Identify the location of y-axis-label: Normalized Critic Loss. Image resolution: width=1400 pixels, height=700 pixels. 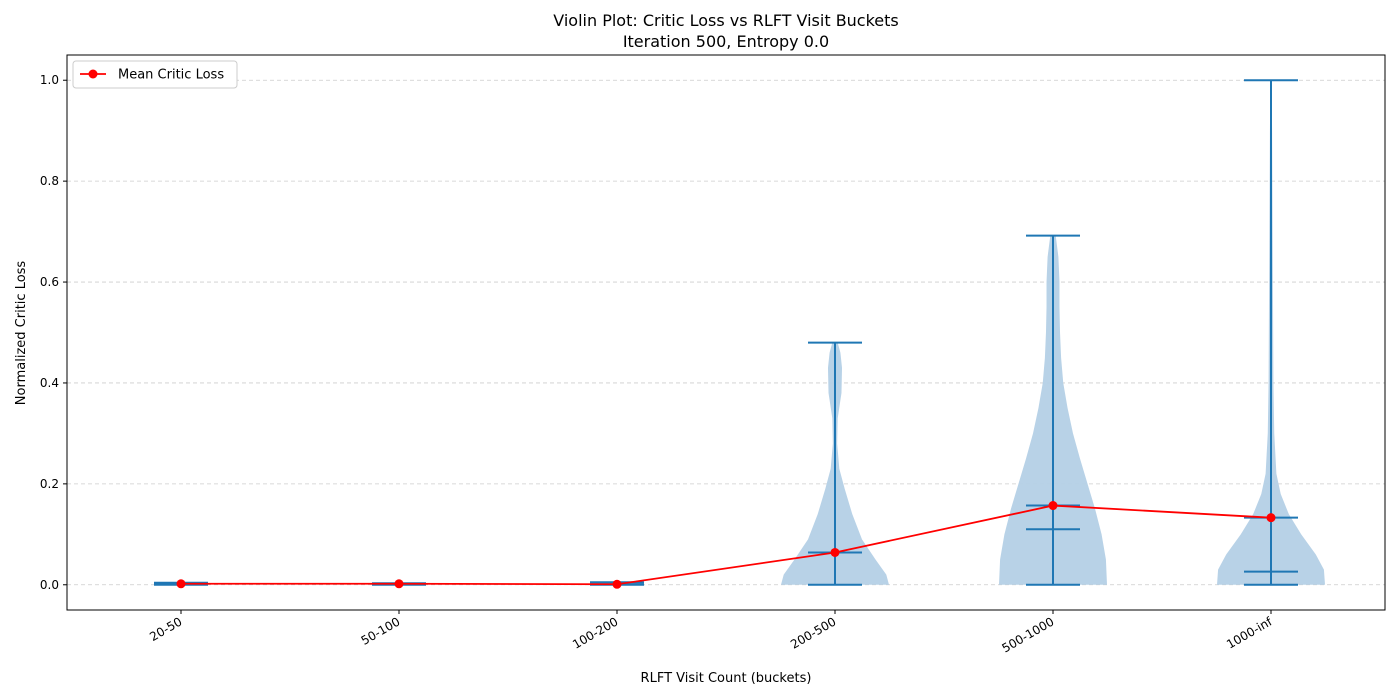
(21, 333).